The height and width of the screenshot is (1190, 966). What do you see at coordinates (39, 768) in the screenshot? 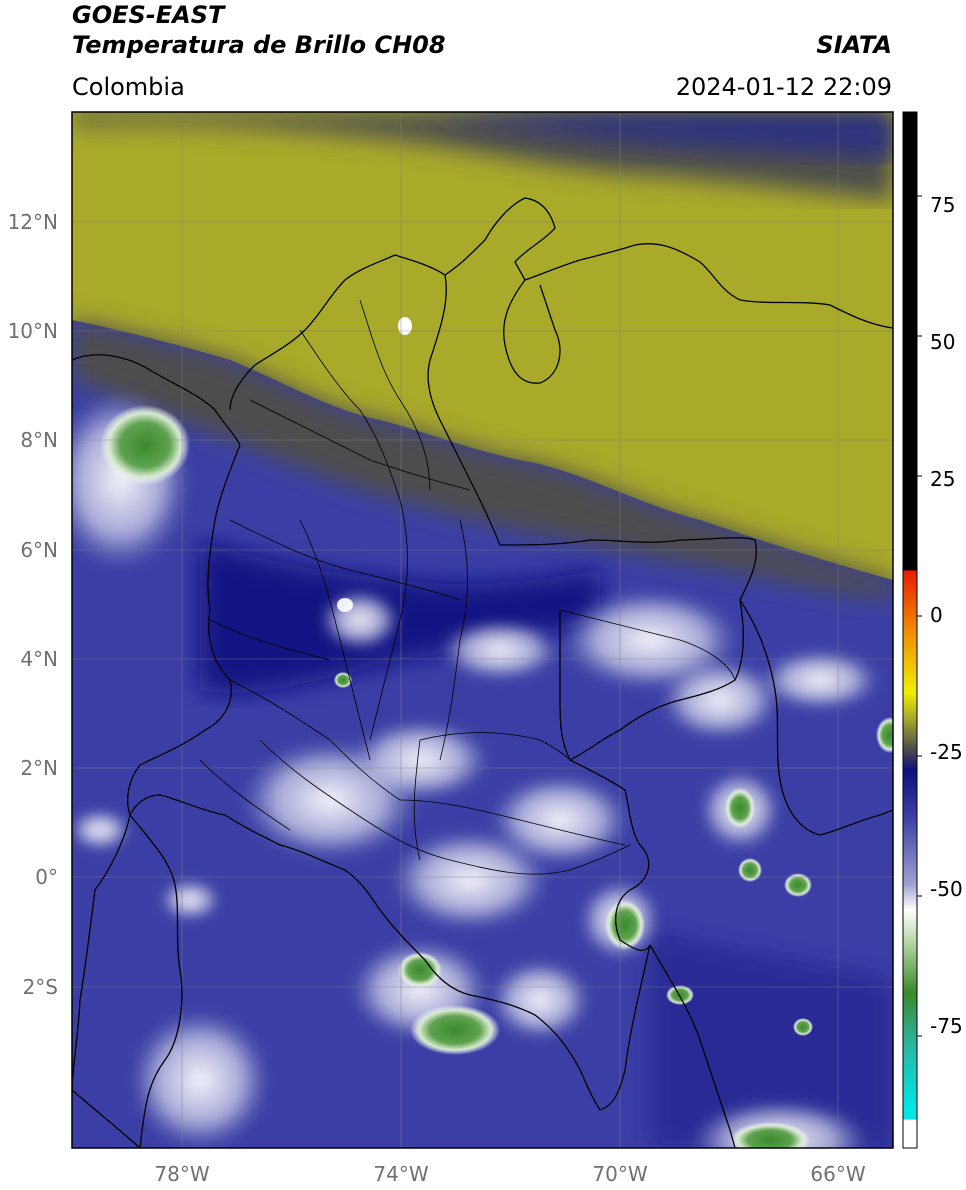
I see `lat-tick: 2°N` at bounding box center [39, 768].